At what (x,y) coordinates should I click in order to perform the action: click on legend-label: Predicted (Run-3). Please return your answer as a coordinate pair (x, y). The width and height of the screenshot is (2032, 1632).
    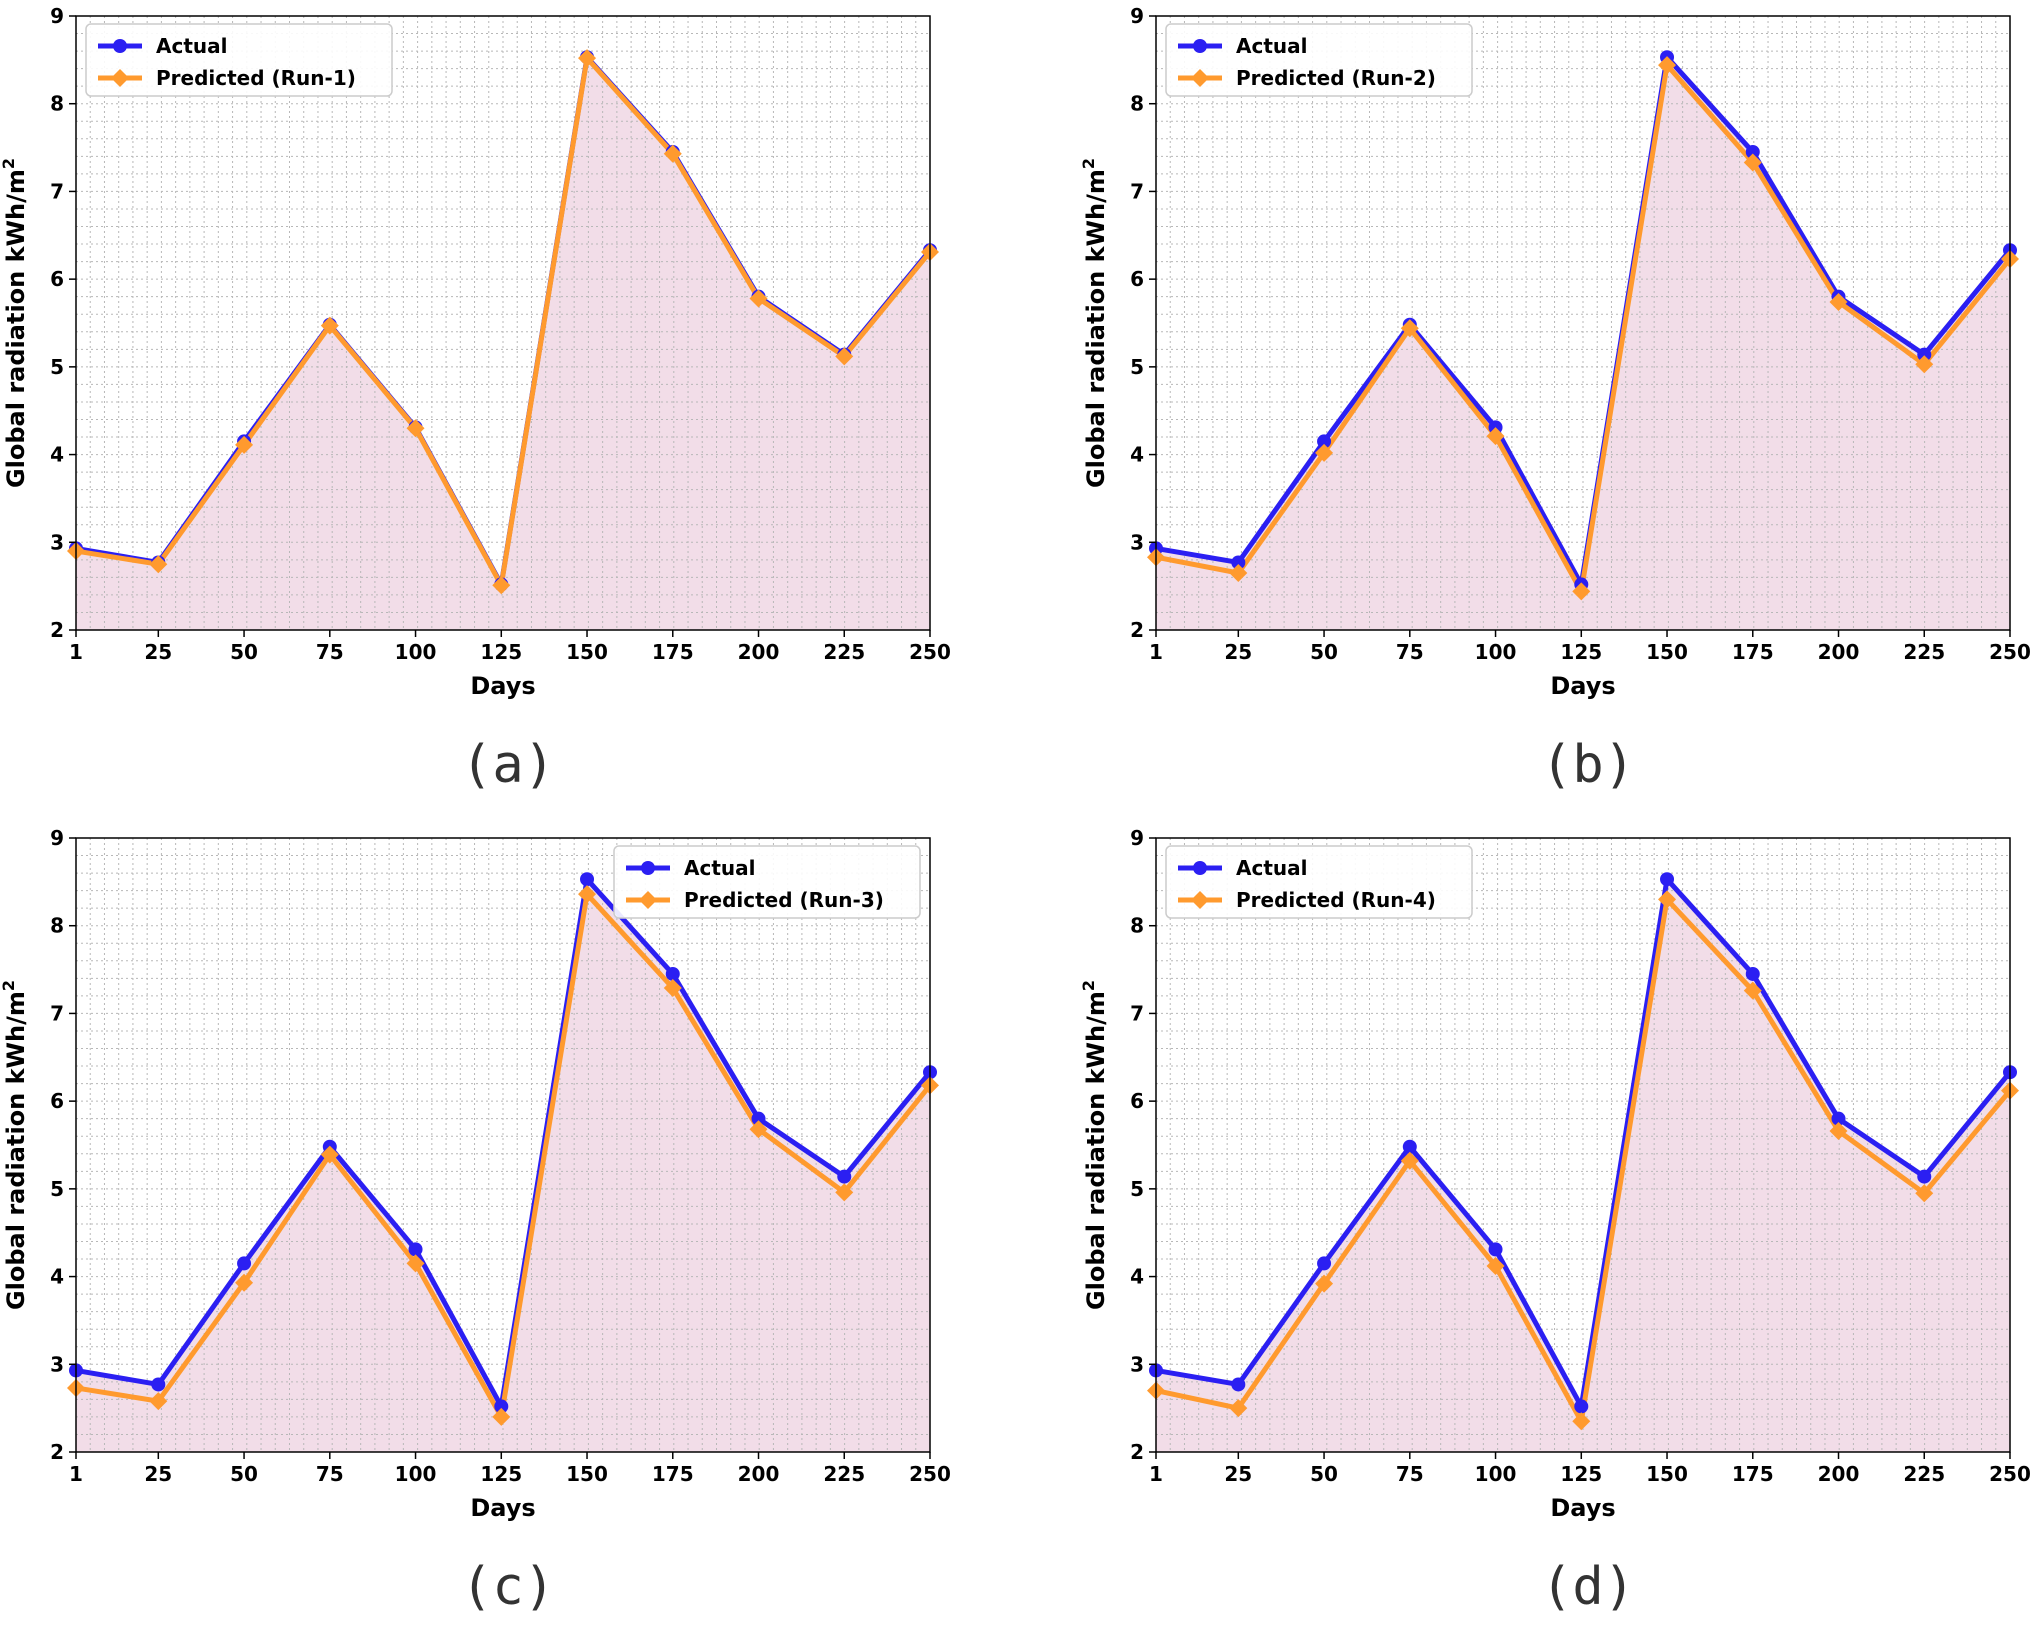
    Looking at the image, I should click on (784, 900).